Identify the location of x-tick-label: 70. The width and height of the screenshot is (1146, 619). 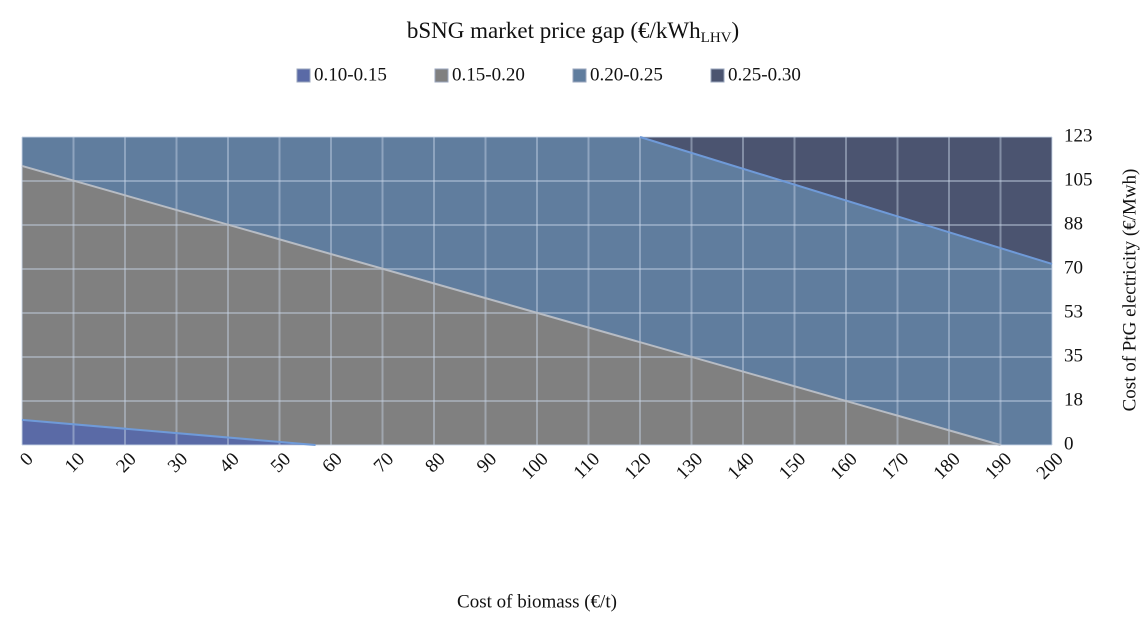
(384, 463).